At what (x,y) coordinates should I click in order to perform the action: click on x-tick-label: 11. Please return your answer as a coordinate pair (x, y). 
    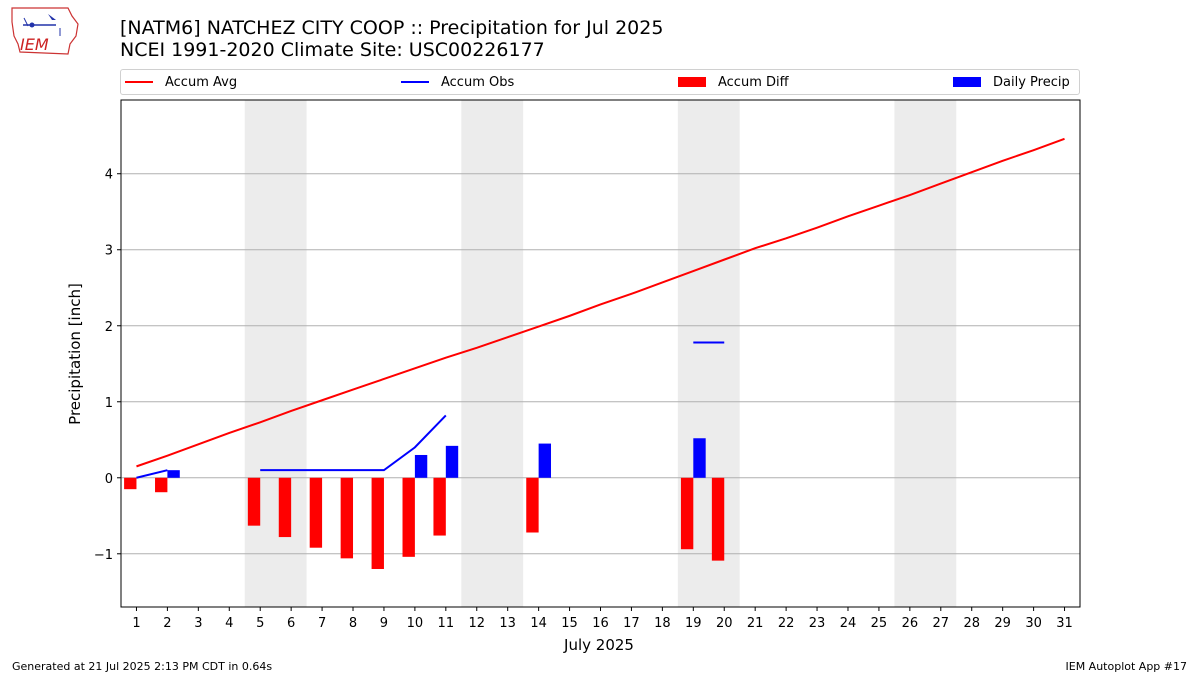
    Looking at the image, I should click on (446, 623).